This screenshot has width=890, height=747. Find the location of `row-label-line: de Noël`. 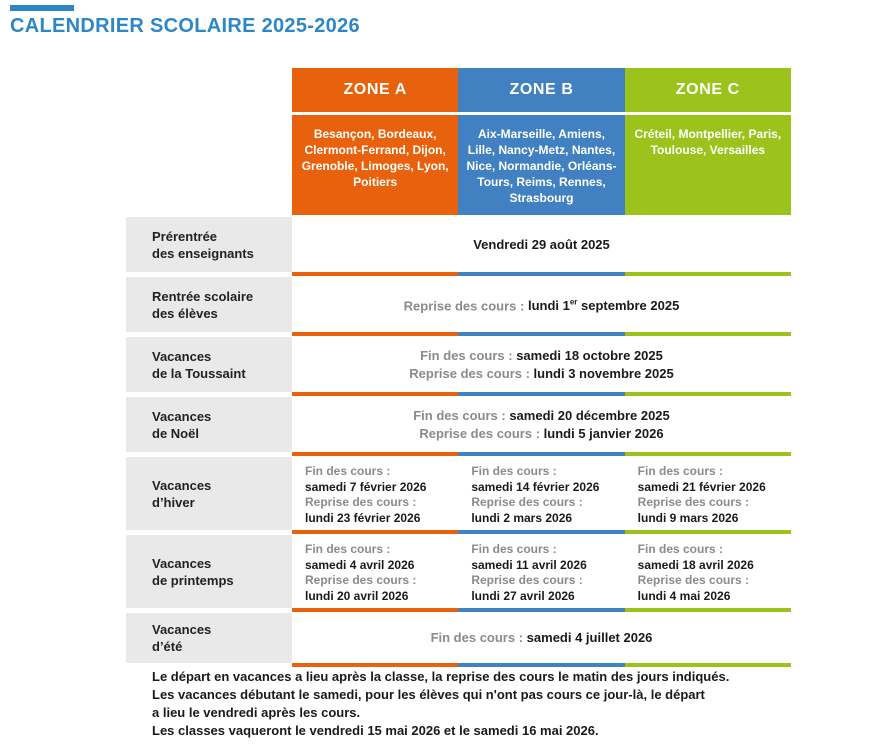

row-label-line: de Noël is located at coordinates (175, 433).